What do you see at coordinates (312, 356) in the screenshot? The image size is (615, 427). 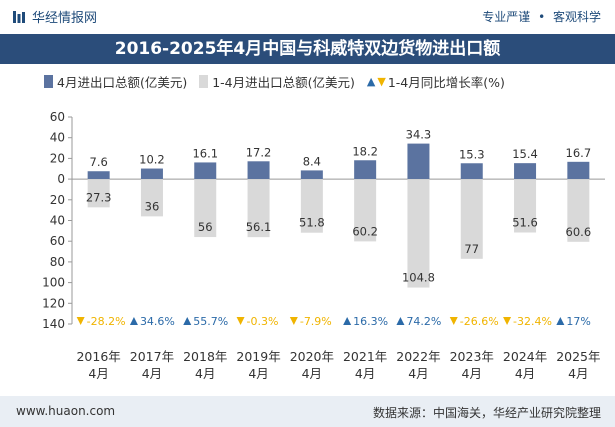 I see `x-category-label: 2020年` at bounding box center [312, 356].